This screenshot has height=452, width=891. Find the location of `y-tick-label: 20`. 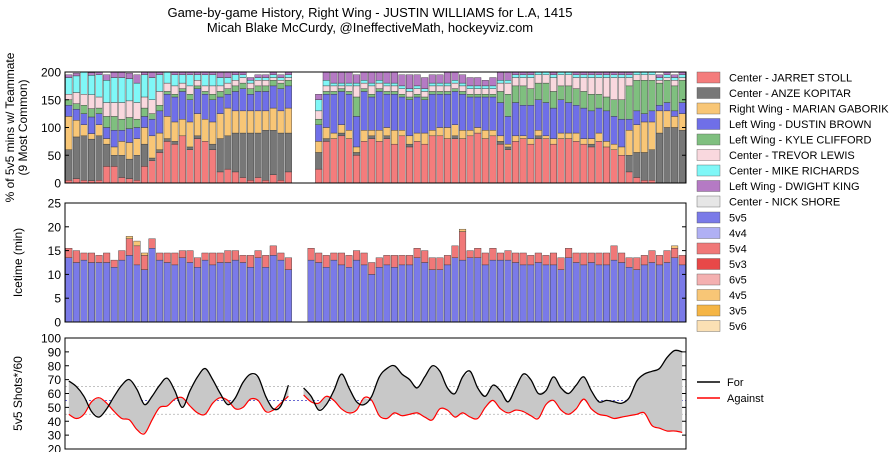

y-tick-label: 20 is located at coordinates (55, 227).